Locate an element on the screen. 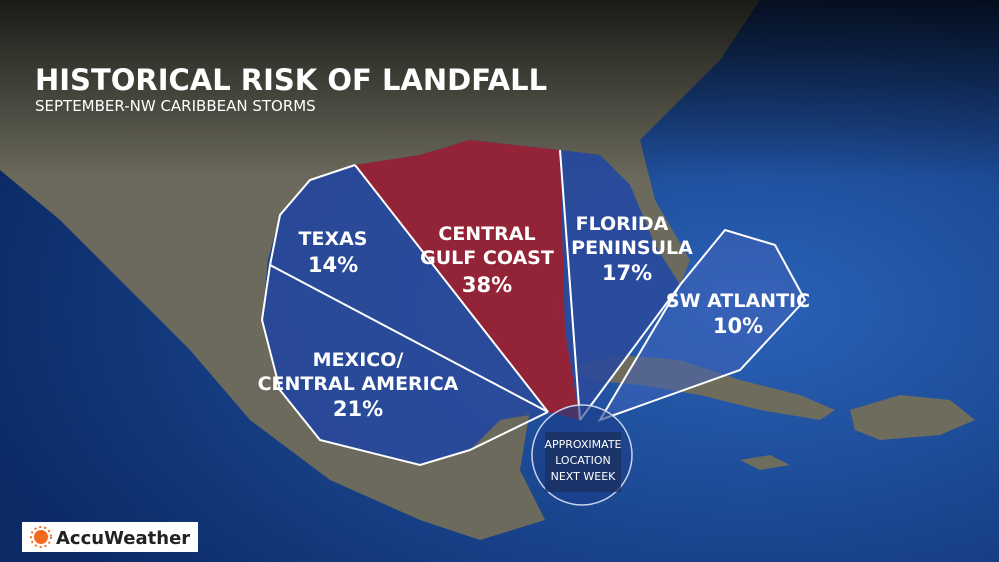  mexico-sector is located at coordinates (405, 365).